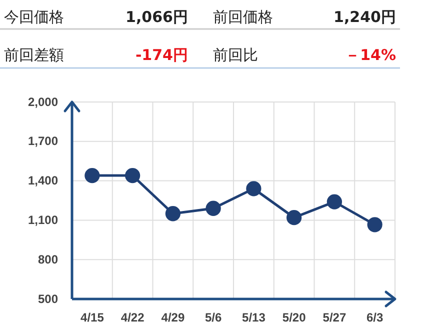 This screenshot has width=428, height=334. Describe the element at coordinates (48, 299) in the screenshot. I see `y-tick-label: 500` at that location.